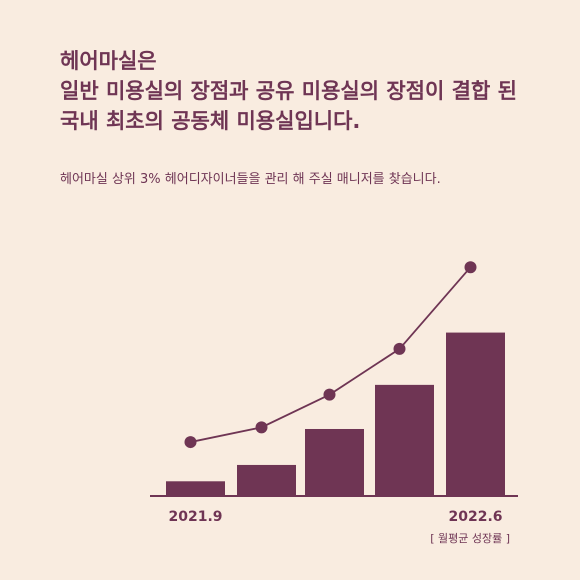  What do you see at coordinates (335, 517) in the screenshot?
I see `x-tick-labels: 2021.9 2022.6` at bounding box center [335, 517].